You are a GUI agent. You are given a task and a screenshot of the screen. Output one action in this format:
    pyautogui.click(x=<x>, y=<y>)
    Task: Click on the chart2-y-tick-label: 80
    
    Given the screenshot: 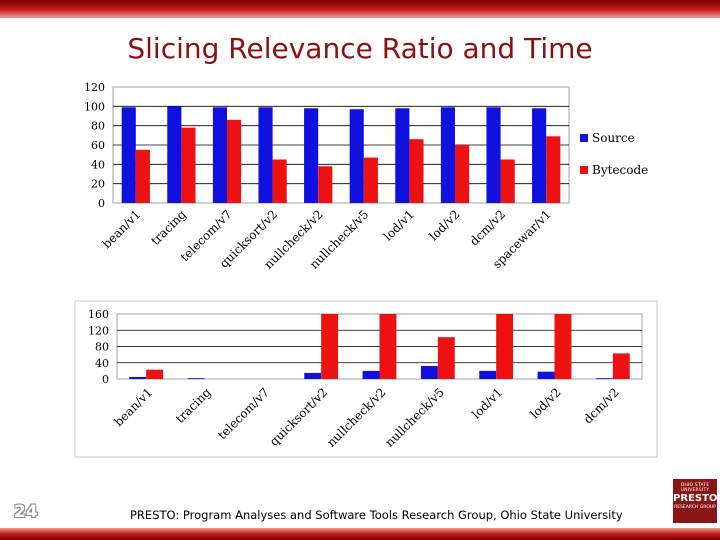 What is the action you would take?
    pyautogui.click(x=102, y=347)
    